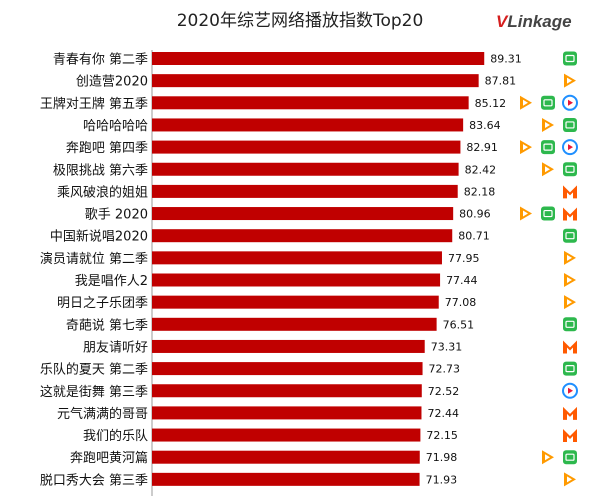  What do you see at coordinates (100, 170) in the screenshot?
I see `category-label: 极限挑战 第六季` at bounding box center [100, 170].